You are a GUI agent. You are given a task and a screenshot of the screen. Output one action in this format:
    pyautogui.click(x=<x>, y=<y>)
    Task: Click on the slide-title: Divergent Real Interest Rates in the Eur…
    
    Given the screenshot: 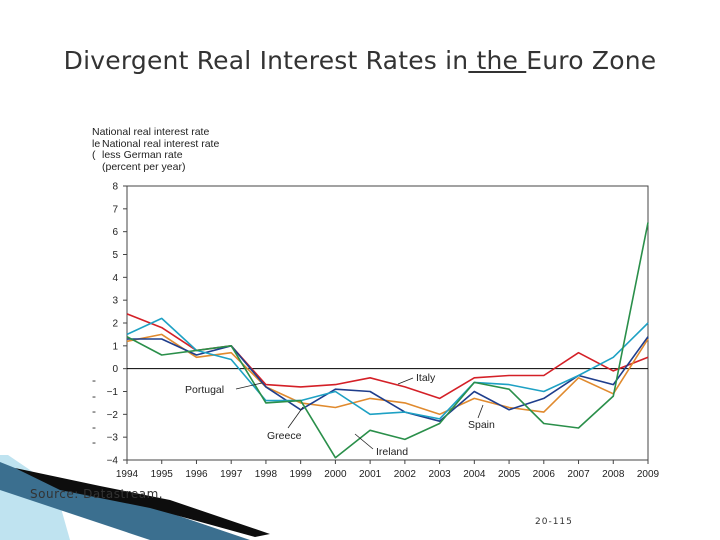 What is the action you would take?
    pyautogui.click(x=360, y=60)
    